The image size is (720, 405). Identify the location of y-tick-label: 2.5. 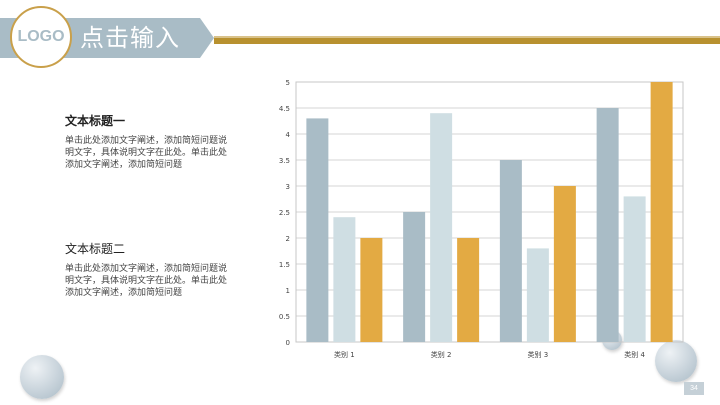
(284, 213).